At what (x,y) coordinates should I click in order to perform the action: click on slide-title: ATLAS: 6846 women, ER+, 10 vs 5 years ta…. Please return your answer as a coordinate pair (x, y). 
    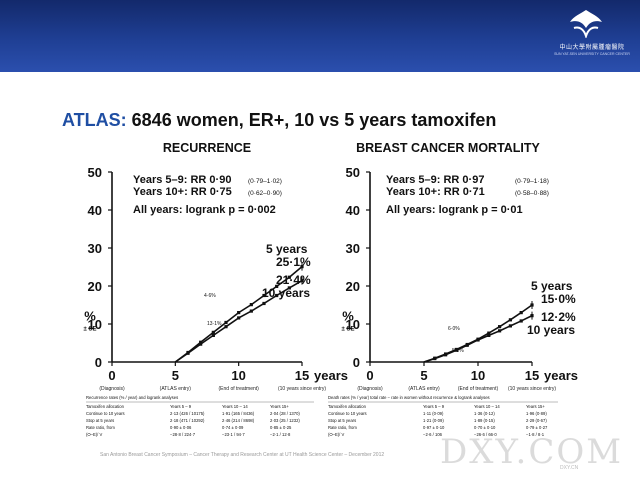
    Looking at the image, I should click on (279, 120).